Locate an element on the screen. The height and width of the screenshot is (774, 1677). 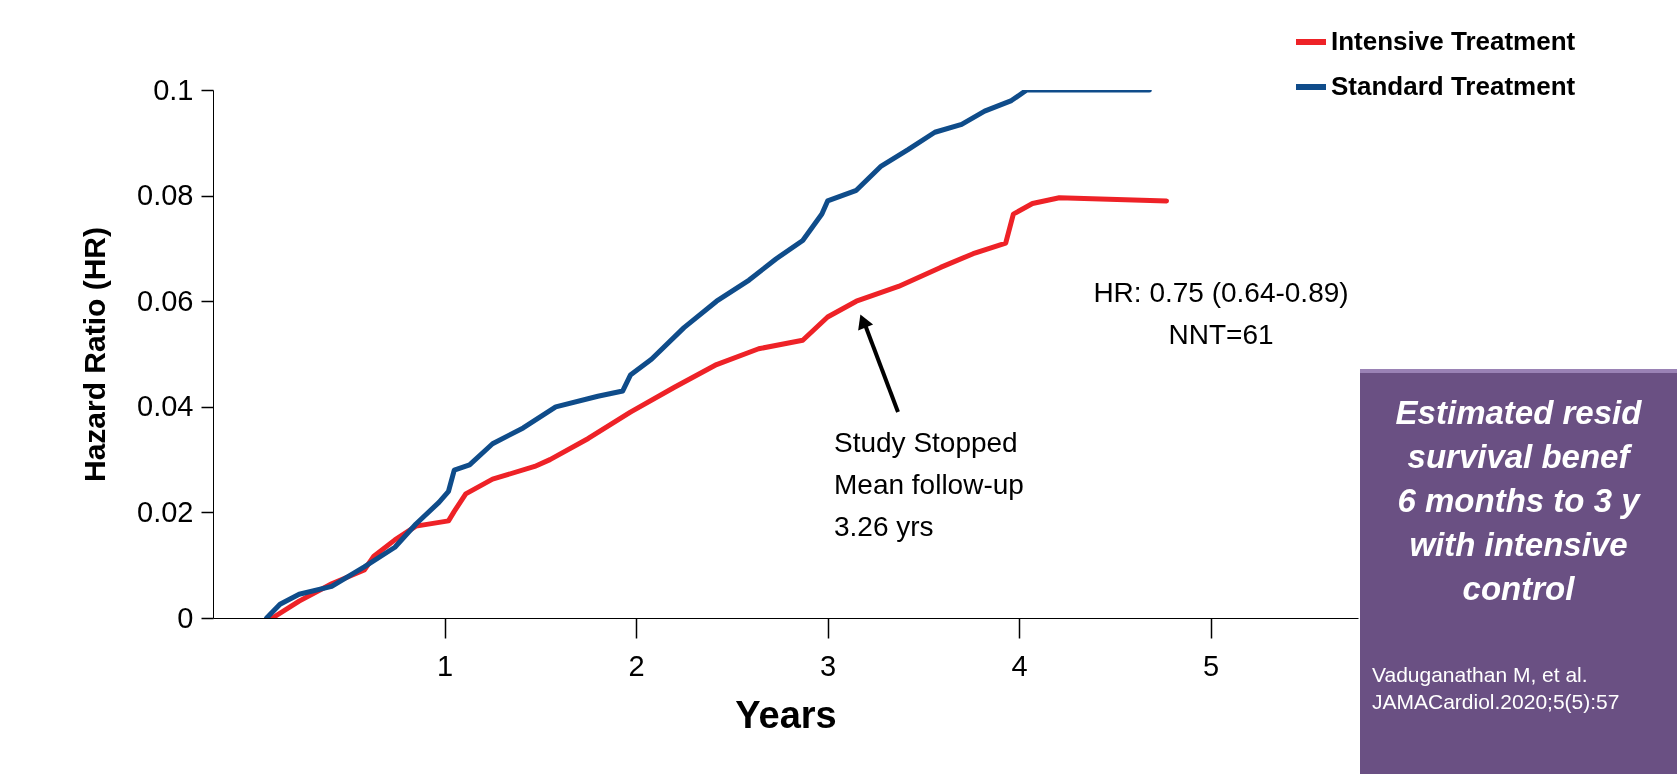
y-tick-label: 0.04 is located at coordinates (165, 406).